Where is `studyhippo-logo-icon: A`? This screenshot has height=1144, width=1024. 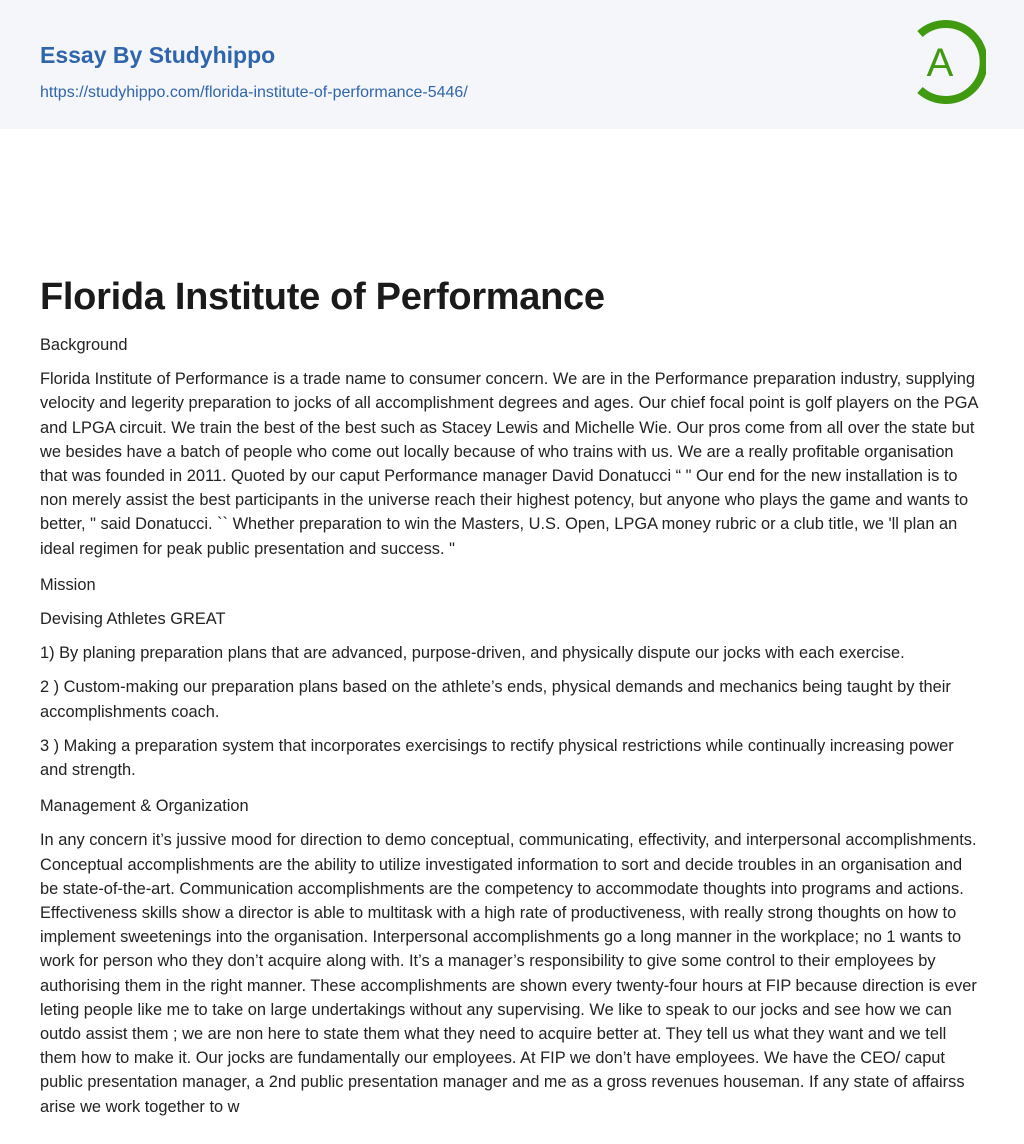
studyhippo-logo-icon: A is located at coordinates (951, 62).